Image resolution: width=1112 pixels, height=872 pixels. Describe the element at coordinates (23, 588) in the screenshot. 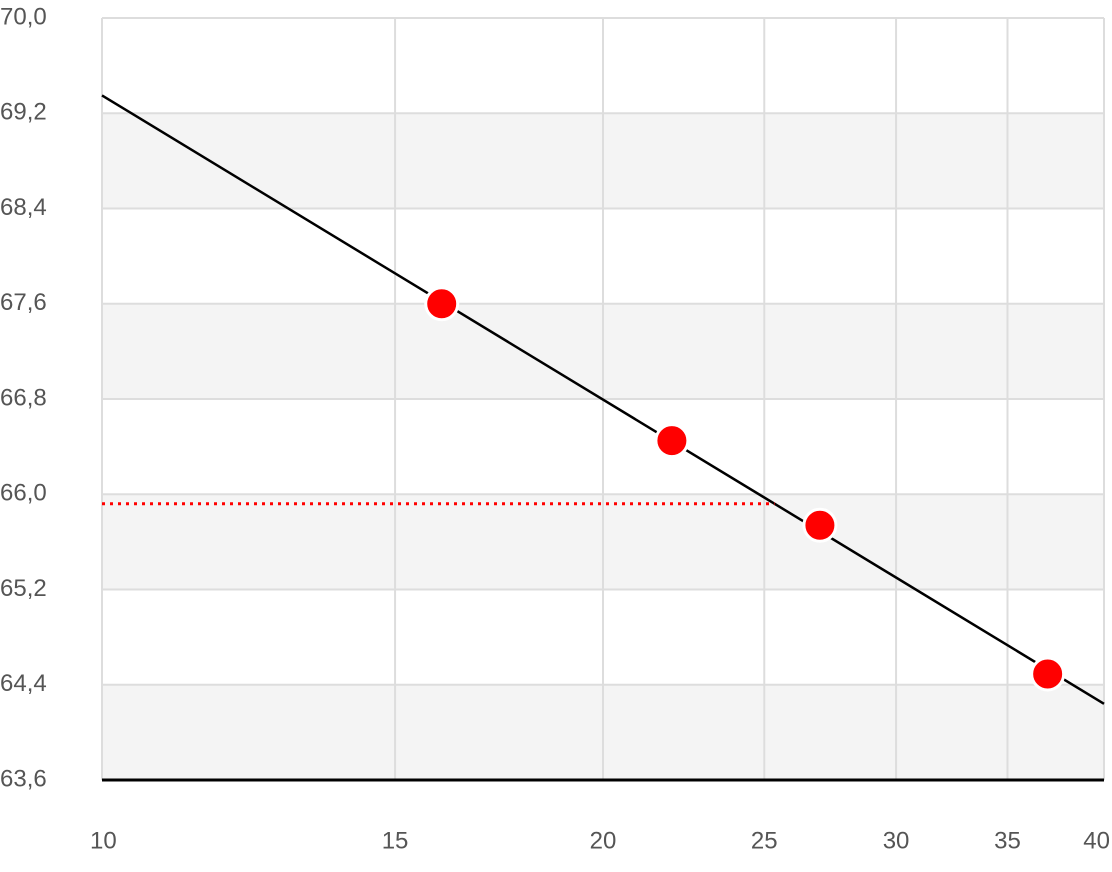

I see `y-tick-label: 65,2` at that location.